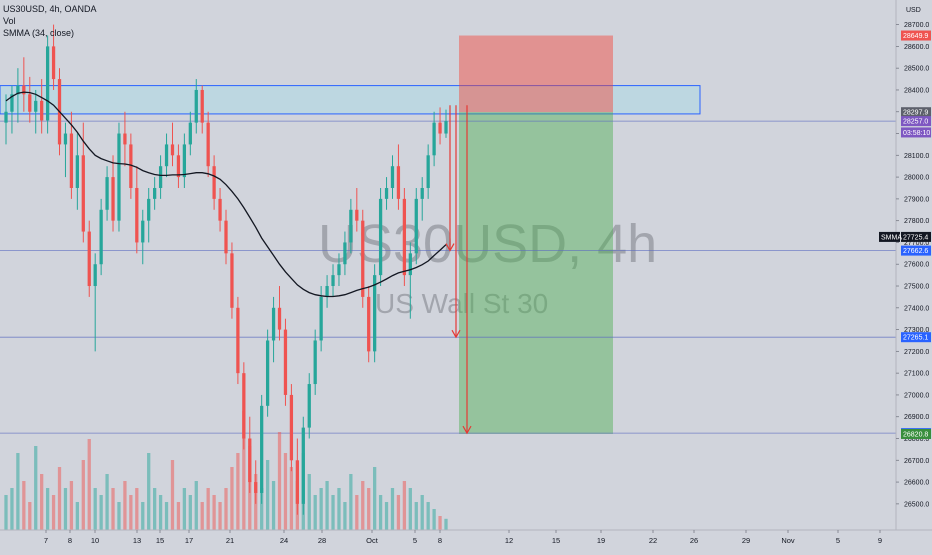 This screenshot has width=932, height=555. I want to click on price-badge-label: 27725.4, so click(915, 237).